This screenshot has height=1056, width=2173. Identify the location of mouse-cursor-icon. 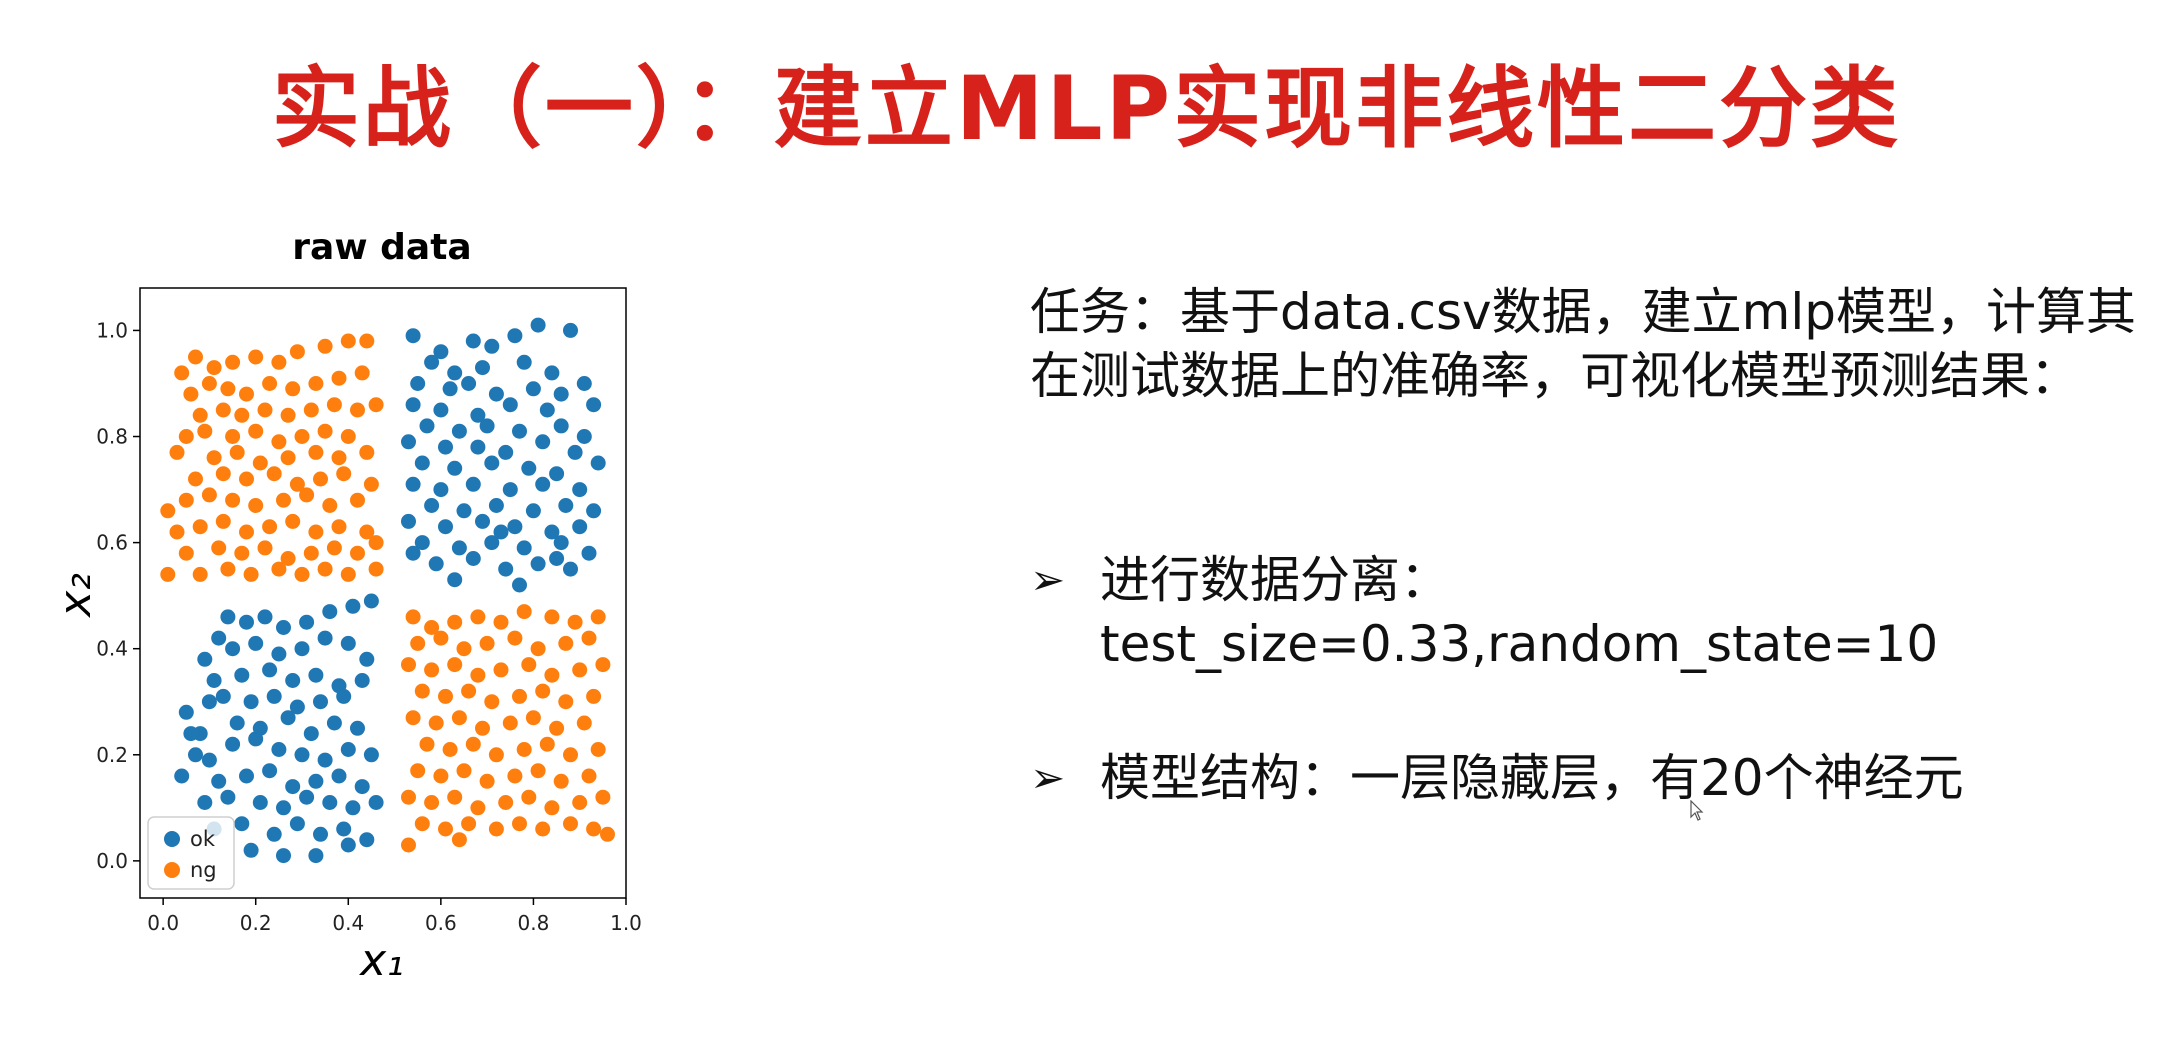
(1697, 810).